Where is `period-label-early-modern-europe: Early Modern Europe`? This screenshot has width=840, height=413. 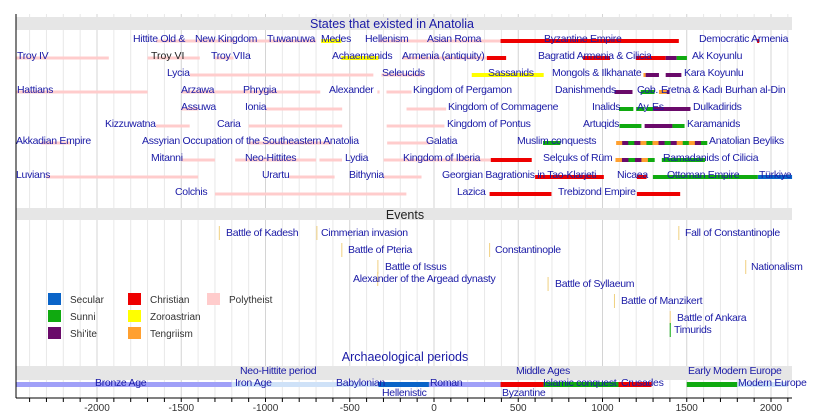 period-label-early-modern-europe: Early Modern Europe is located at coordinates (735, 371).